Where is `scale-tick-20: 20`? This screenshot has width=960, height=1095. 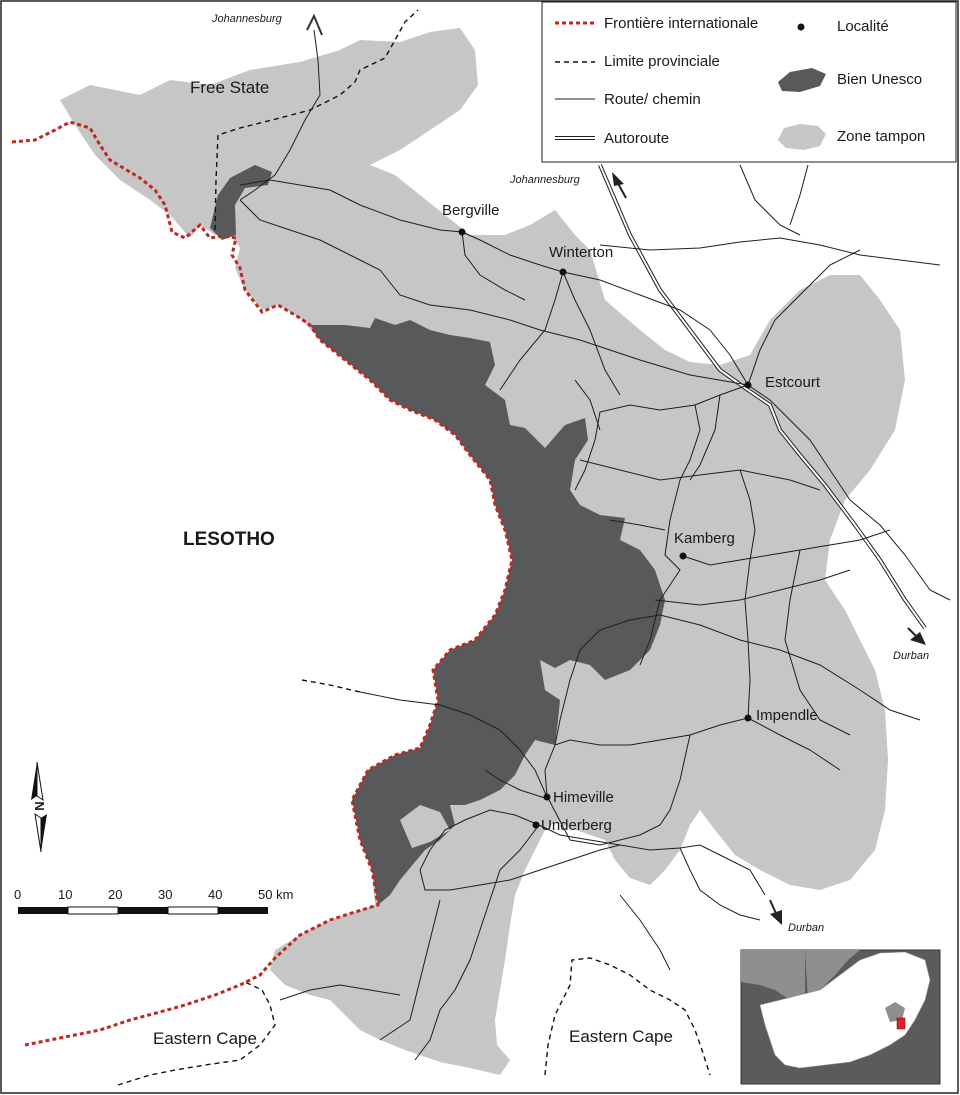 scale-tick-20: 20 is located at coordinates (115, 894).